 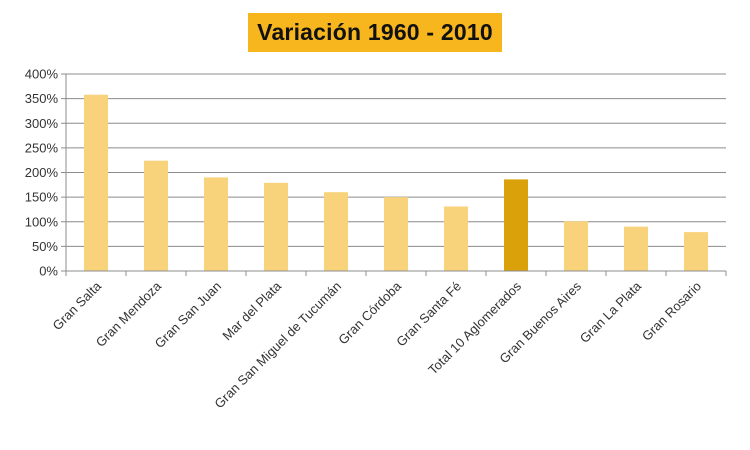 I want to click on y-tick-label: 0%, so click(x=48, y=271).